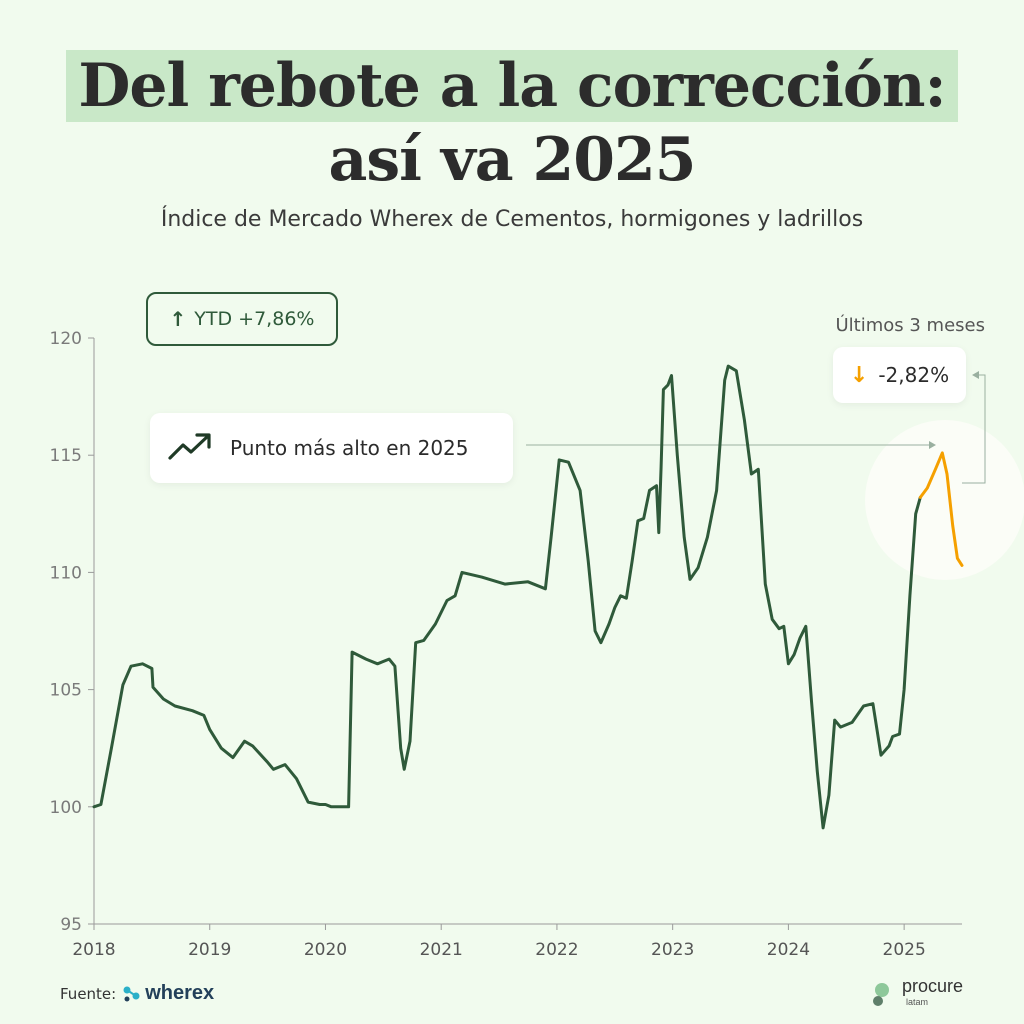 This screenshot has width=1024, height=1024. What do you see at coordinates (88, 993) in the screenshot?
I see `source-label: Fuente:` at bounding box center [88, 993].